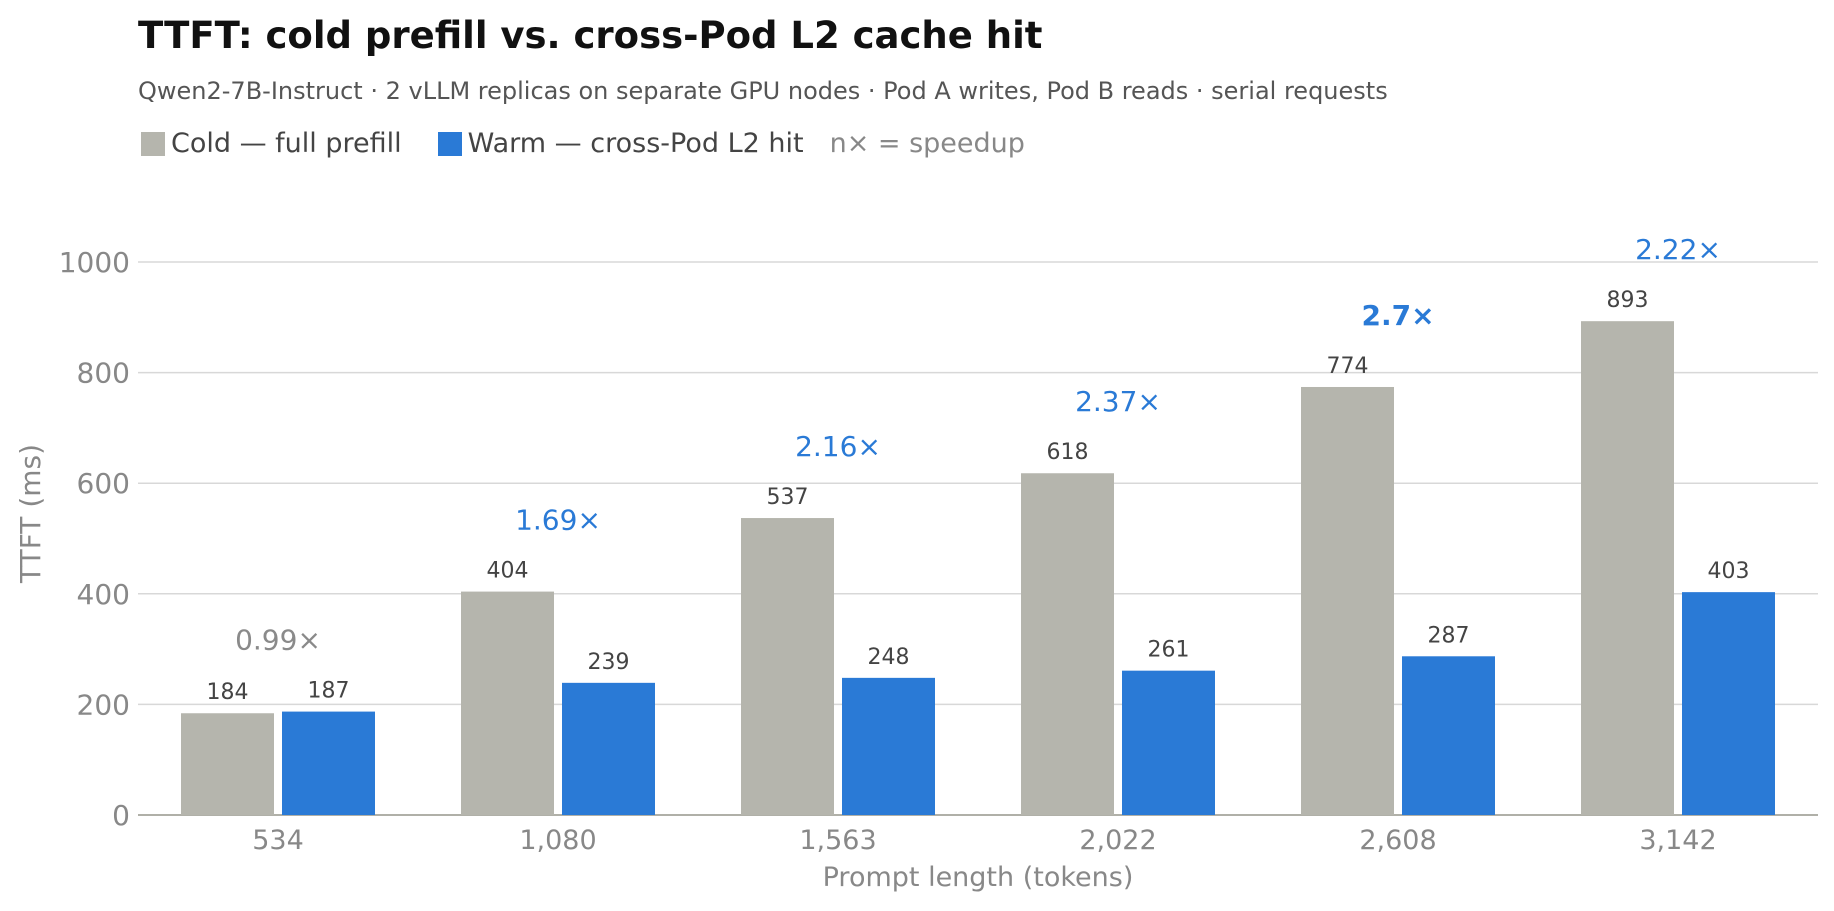 The image size is (1834, 911). What do you see at coordinates (788, 497) in the screenshot?
I see `bar-value-label: 537` at bounding box center [788, 497].